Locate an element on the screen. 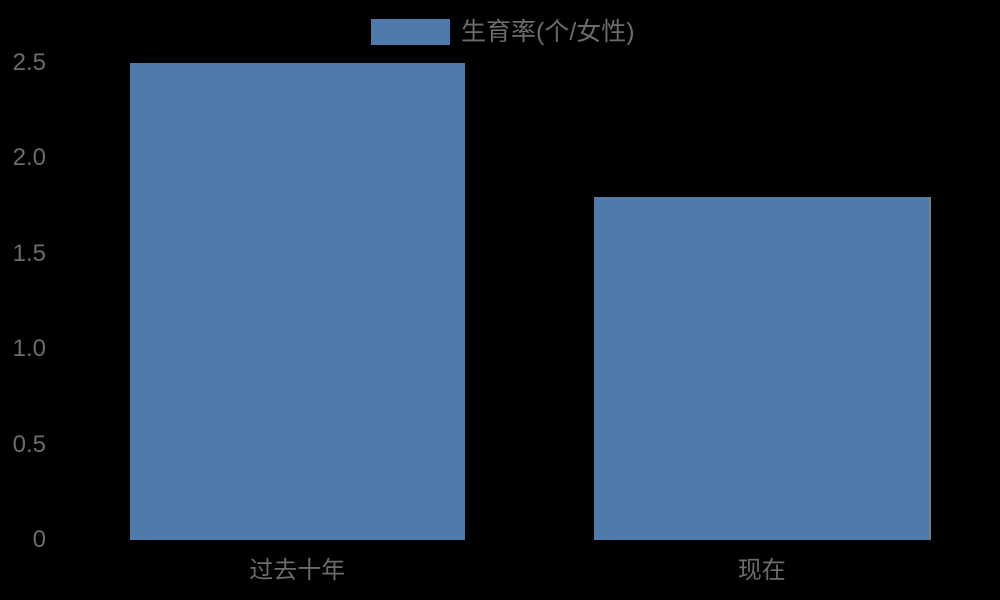 The width and height of the screenshot is (1000, 600). legend-swatch-icon is located at coordinates (410, 32).